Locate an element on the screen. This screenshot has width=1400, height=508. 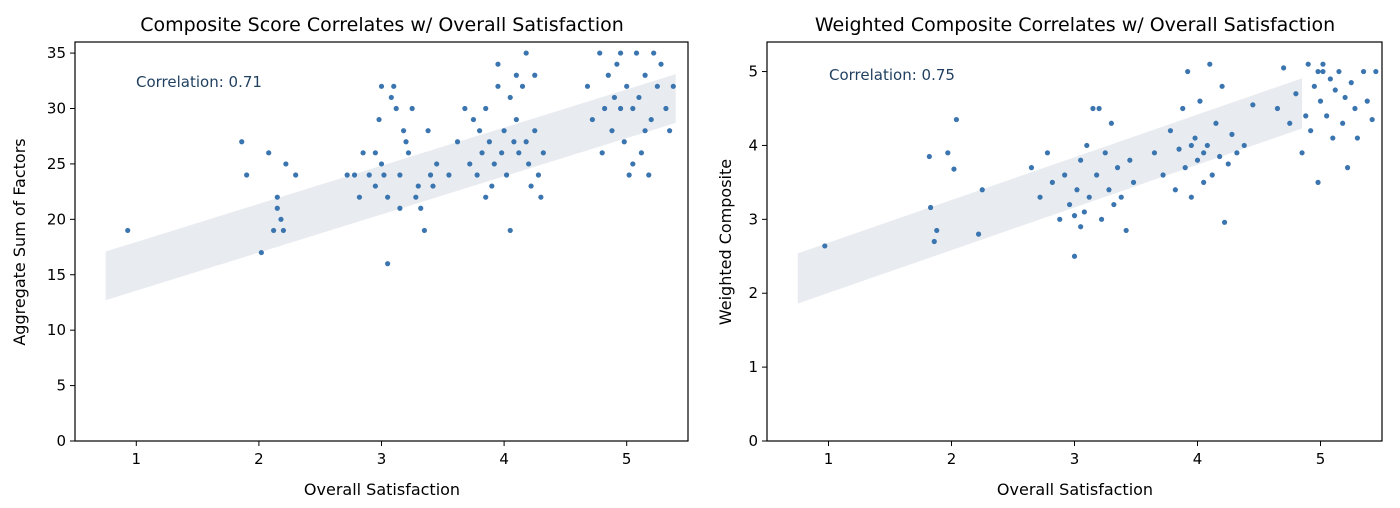
y-tick-label: 4 is located at coordinates (753, 145).